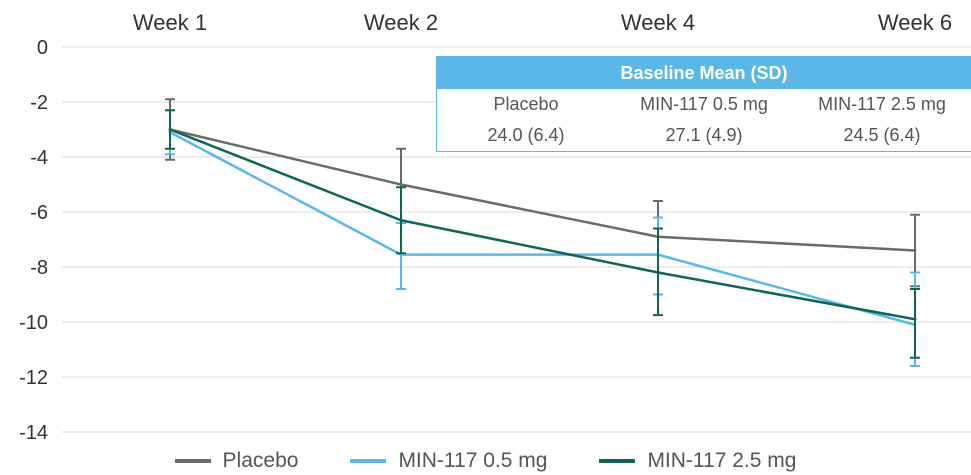  What do you see at coordinates (260, 460) in the screenshot?
I see `legend-label-placebo: Placebo` at bounding box center [260, 460].